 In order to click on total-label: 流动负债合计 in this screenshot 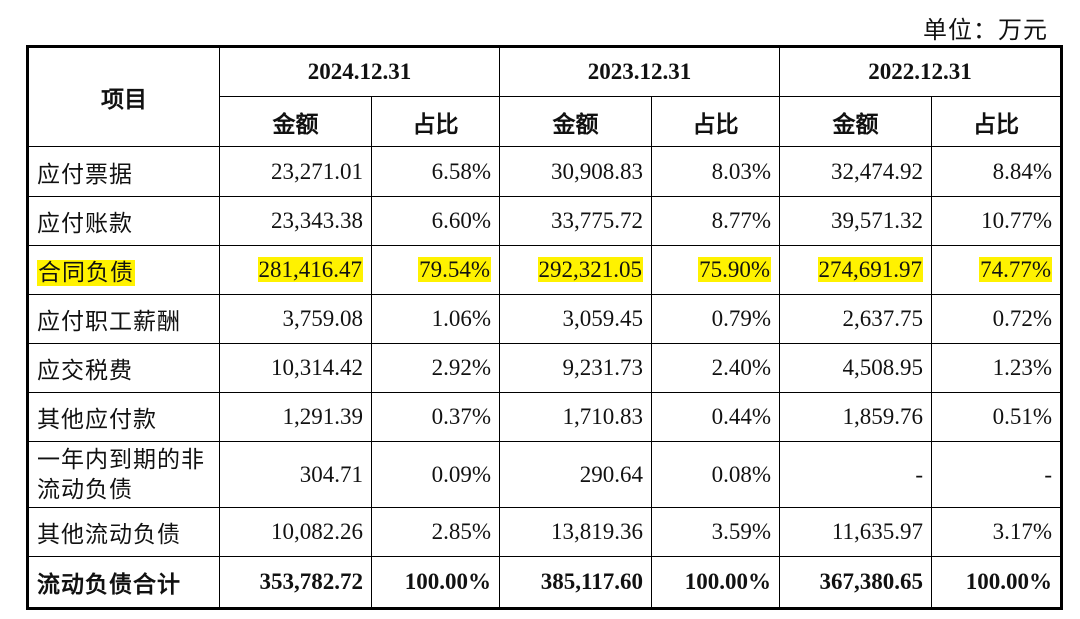, I will do `click(123, 582)`.